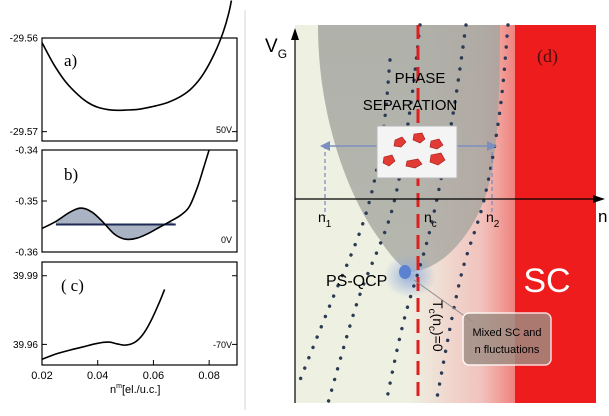  Describe the element at coordinates (103, 325) in the screenshot. I see `panel-c-energy-curve` at that location.